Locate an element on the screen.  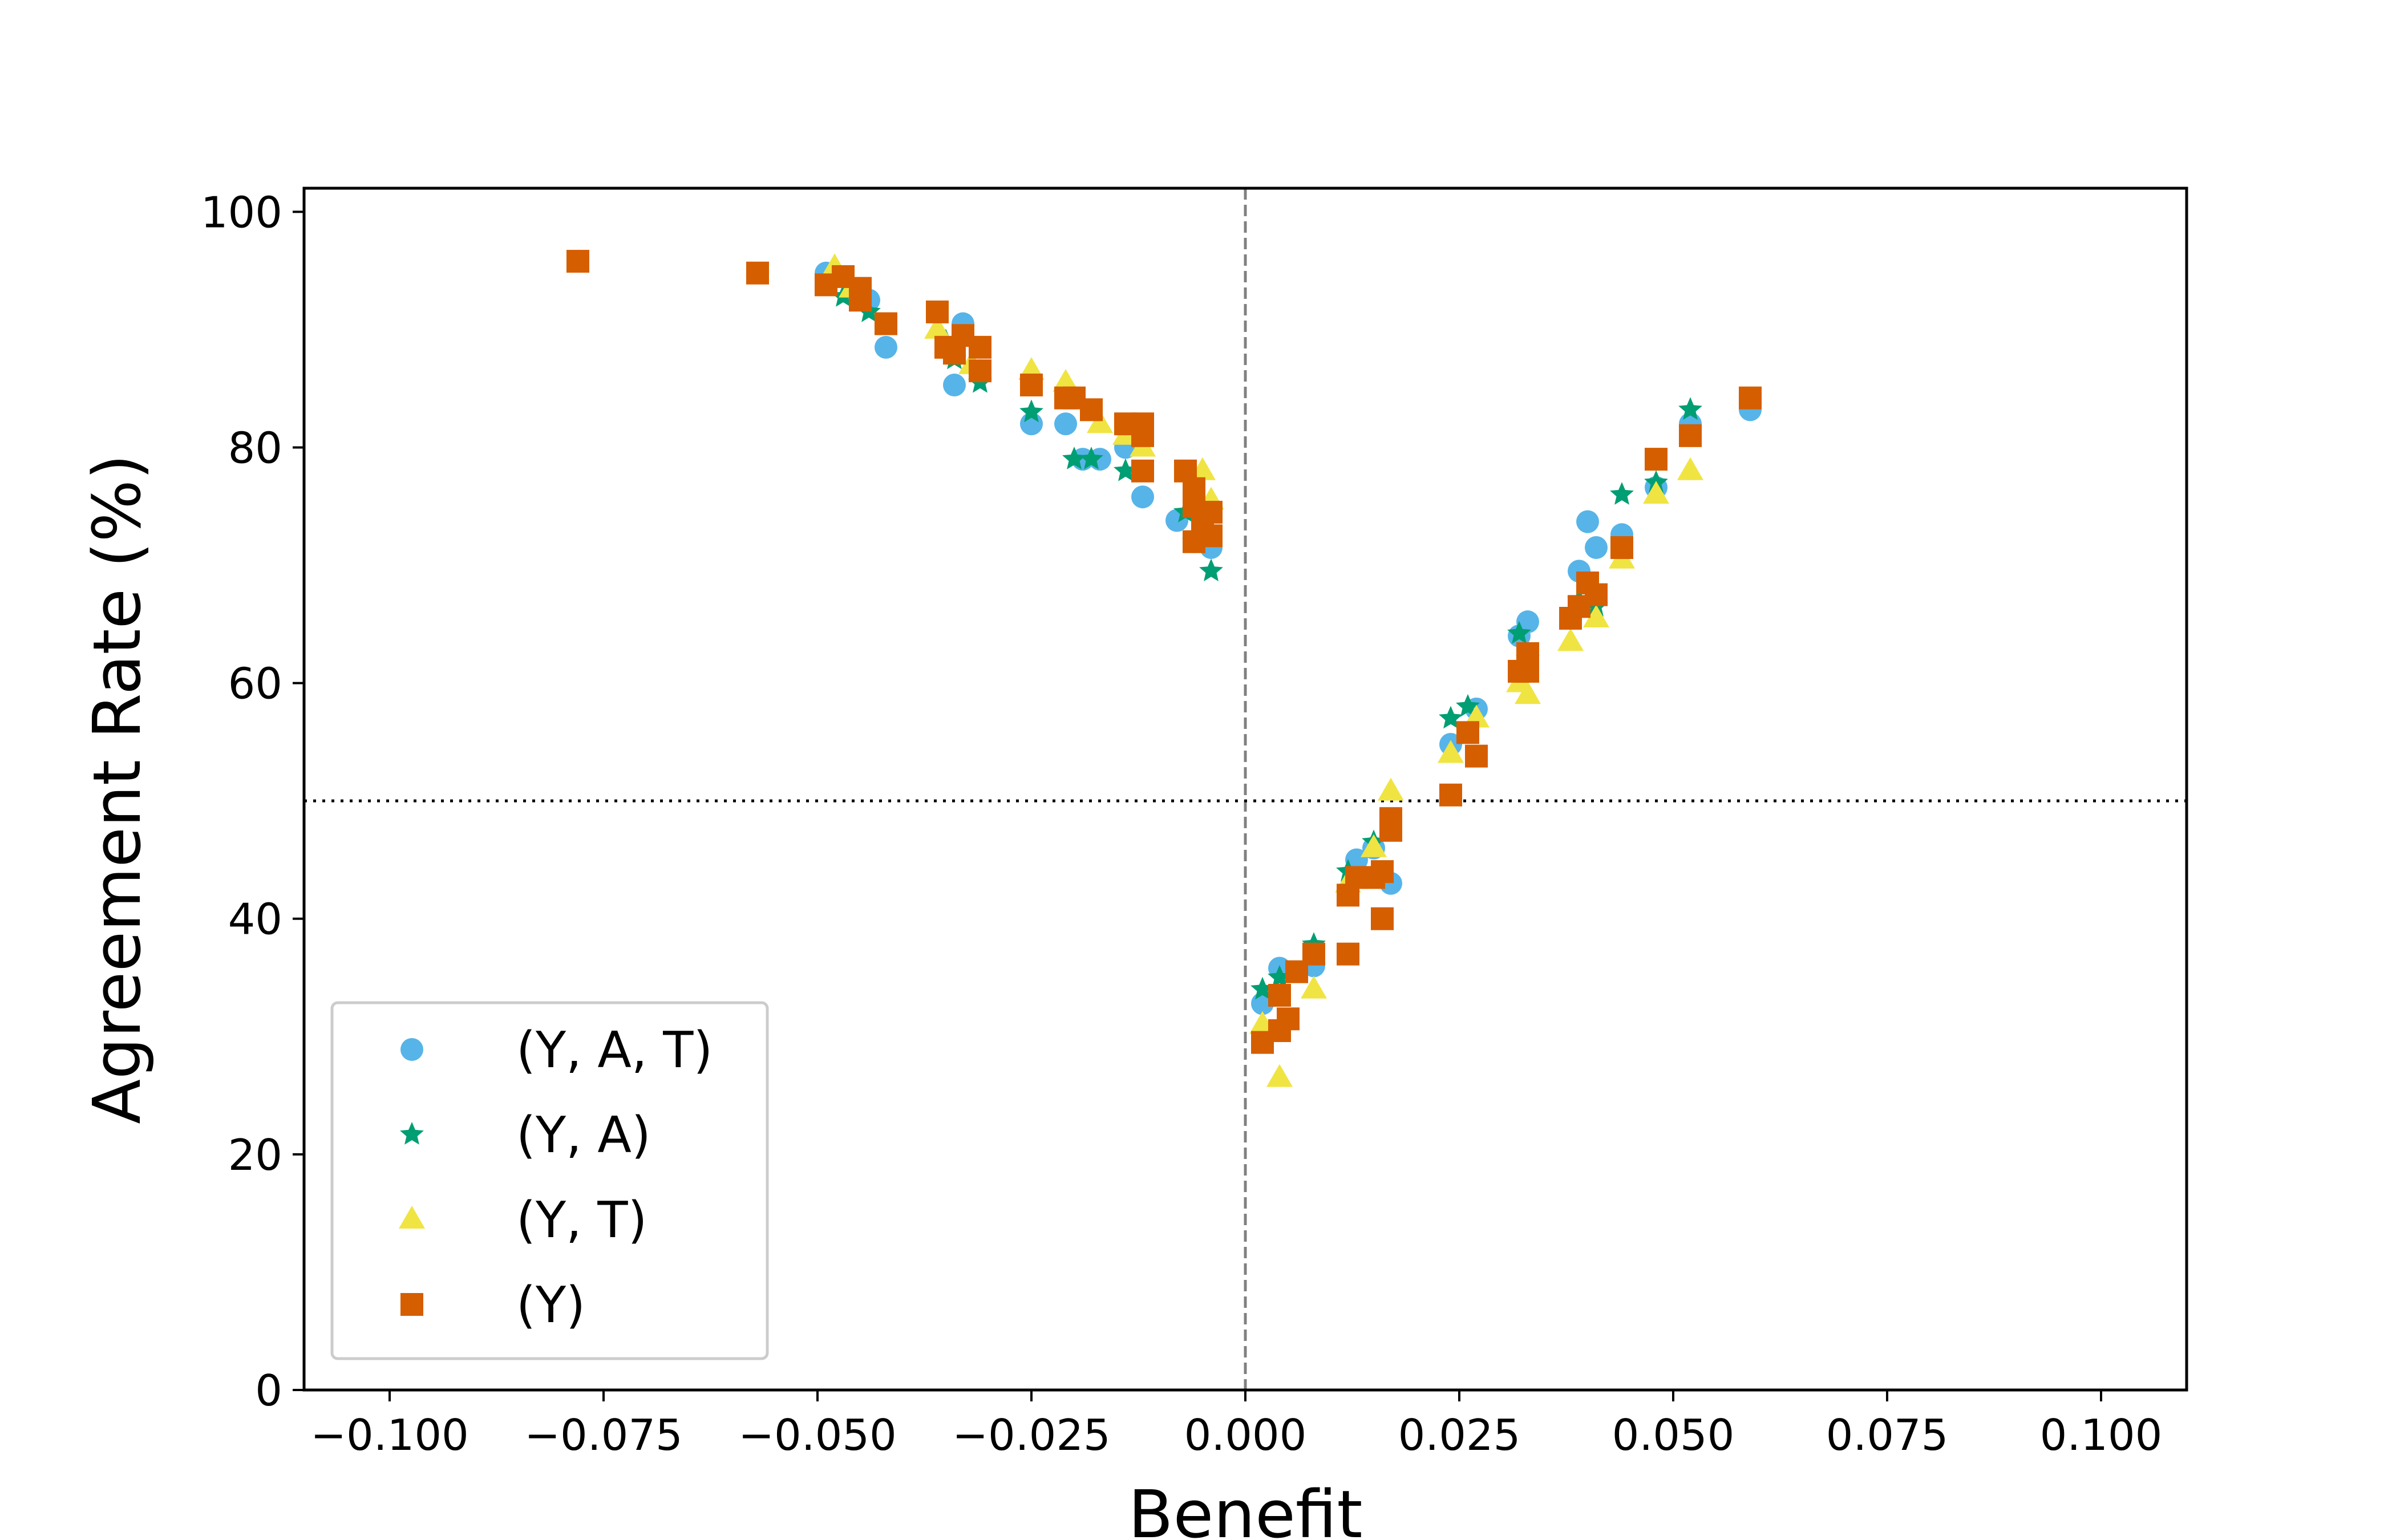
legend-box is located at coordinates (549, 1181).